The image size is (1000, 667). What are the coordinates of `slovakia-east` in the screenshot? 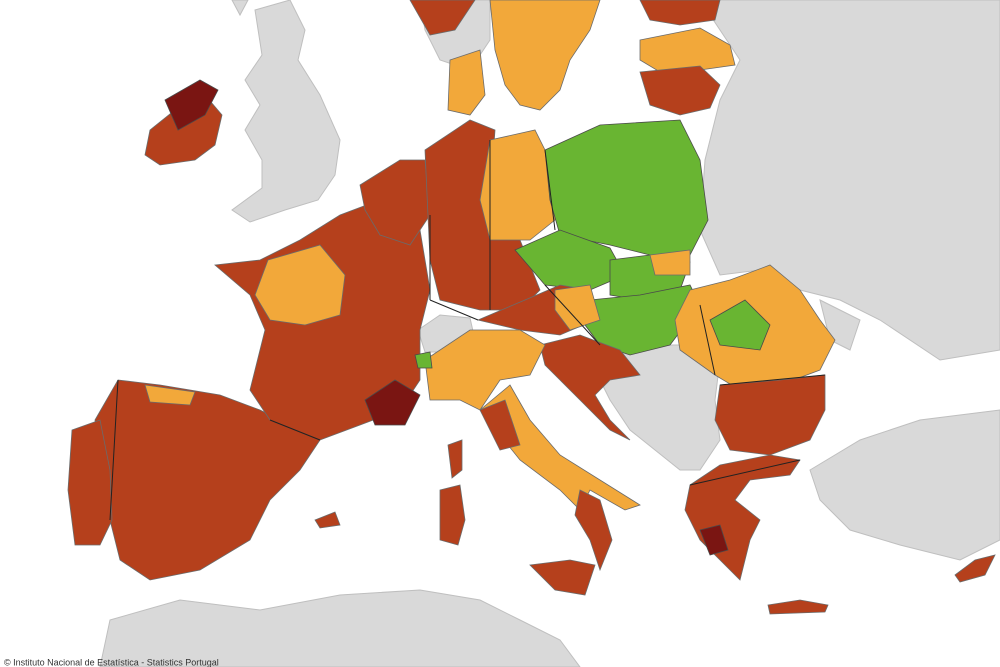 It's located at (670, 262).